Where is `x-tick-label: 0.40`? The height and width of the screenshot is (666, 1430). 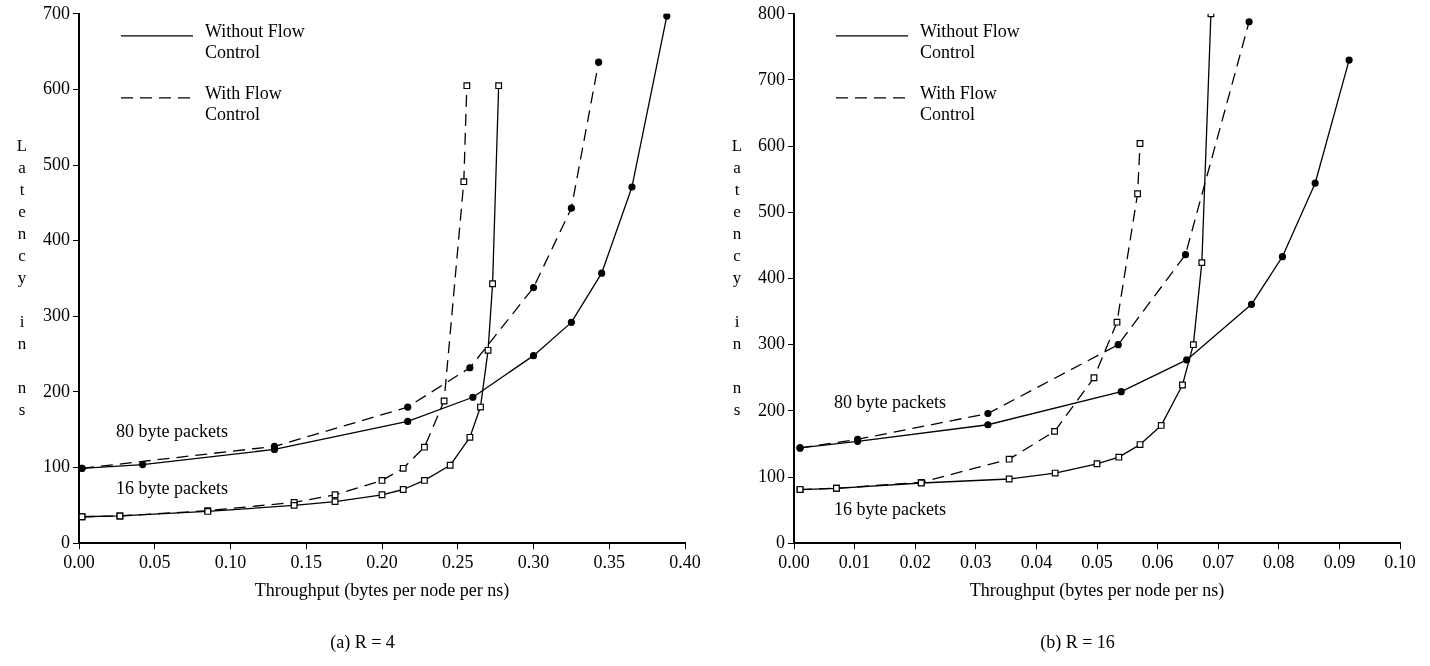
x-tick-label: 0.40 is located at coordinates (685, 561).